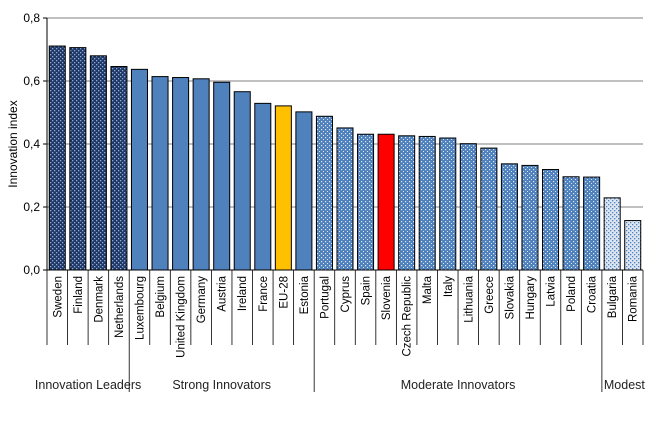 This screenshot has height=434, width=646. I want to click on category-label: EU-28, so click(284, 292).